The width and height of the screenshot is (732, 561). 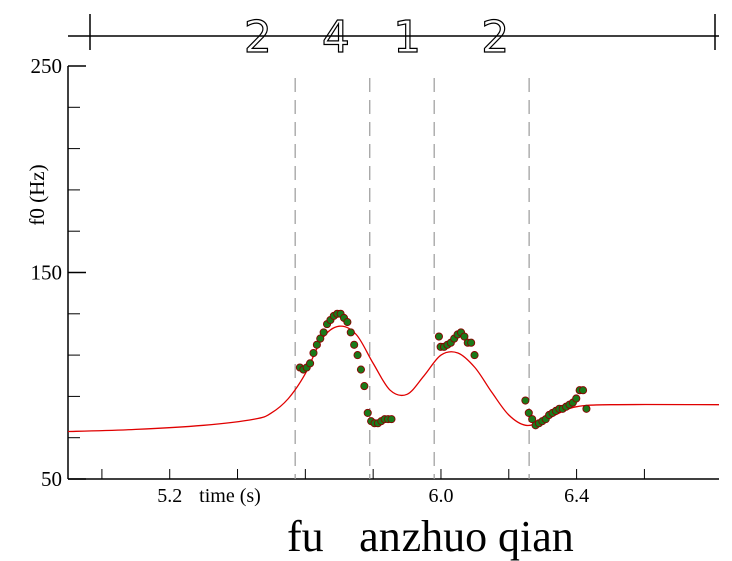 I want to click on y-ticks: 50 150 250, so click(x=59, y=272).